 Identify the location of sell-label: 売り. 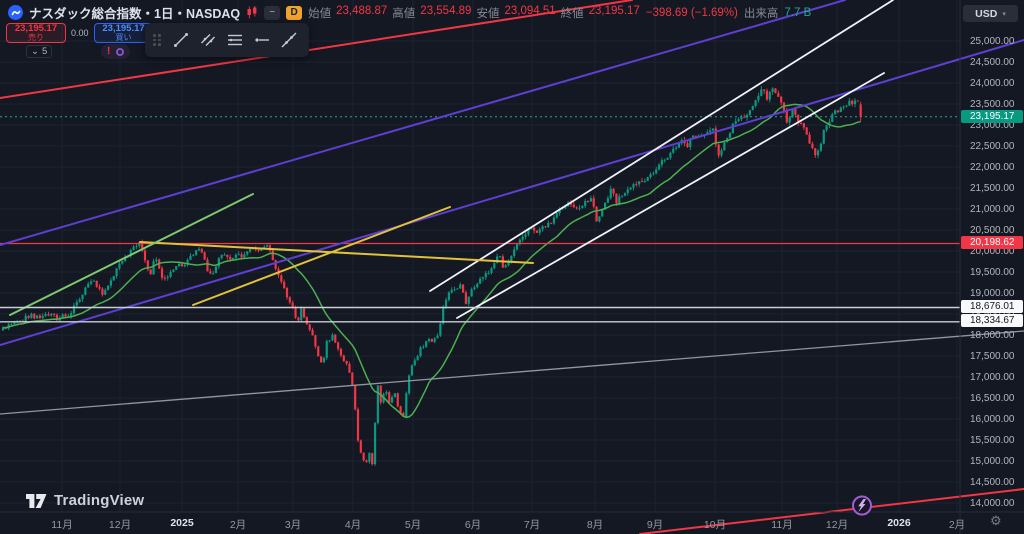
(36, 37).